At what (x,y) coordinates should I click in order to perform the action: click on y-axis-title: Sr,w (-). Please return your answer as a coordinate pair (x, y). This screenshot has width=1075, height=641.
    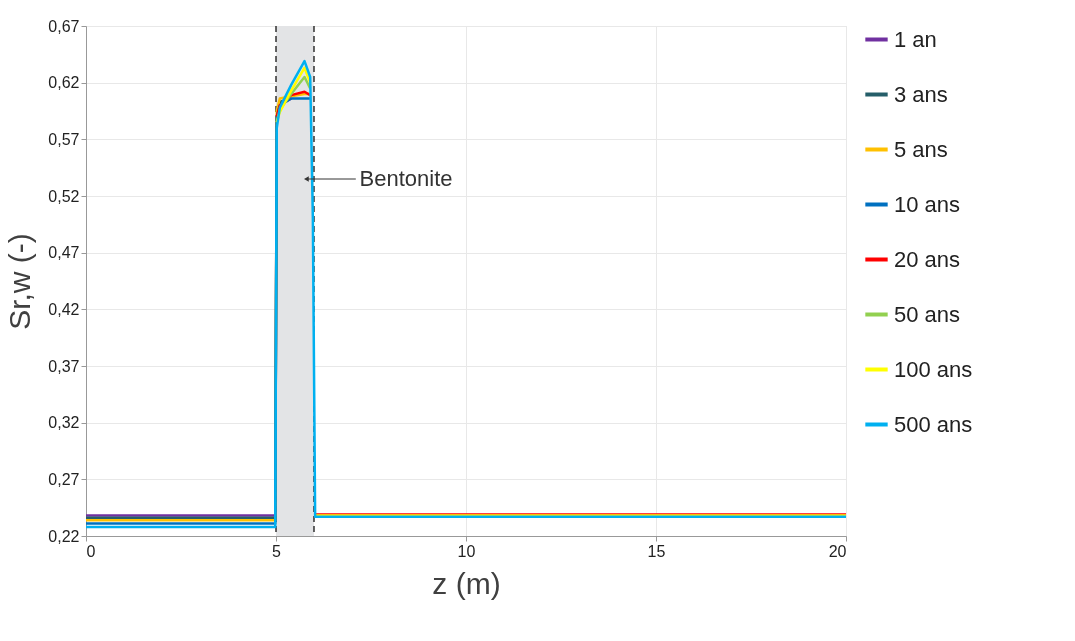
    Looking at the image, I should click on (20, 281).